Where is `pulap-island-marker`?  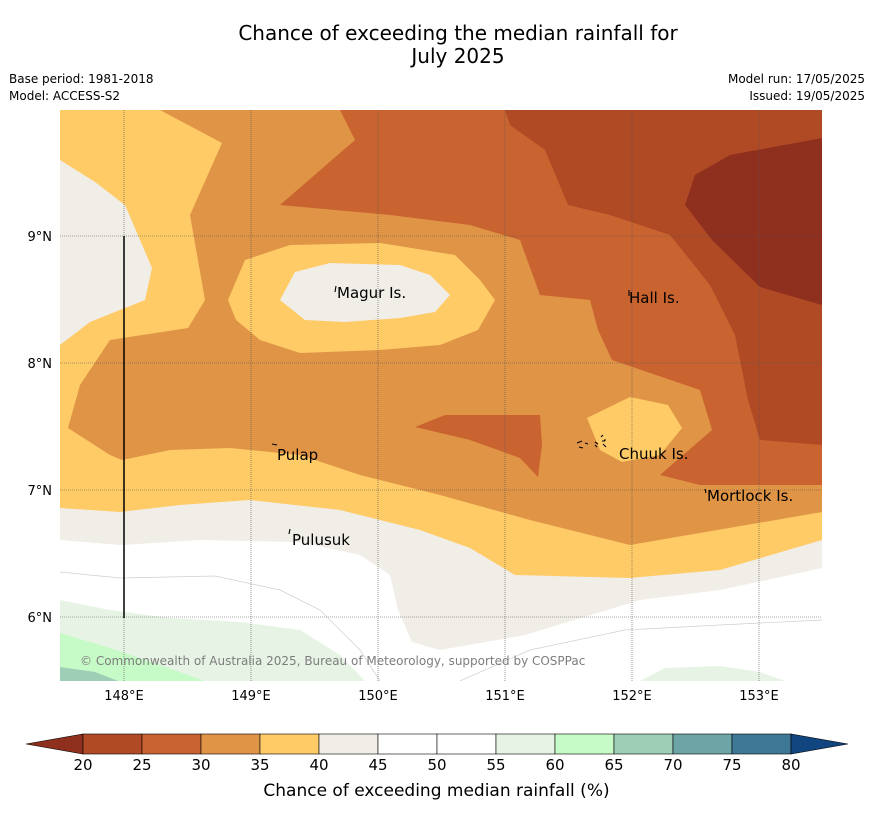
pulap-island-marker is located at coordinates (274, 444).